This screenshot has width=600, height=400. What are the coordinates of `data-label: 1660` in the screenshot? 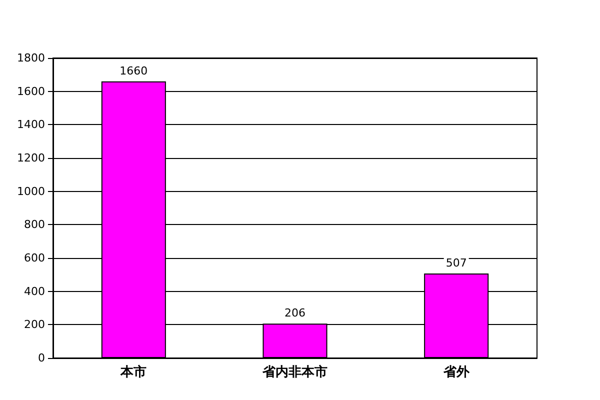 It's located at (134, 71).